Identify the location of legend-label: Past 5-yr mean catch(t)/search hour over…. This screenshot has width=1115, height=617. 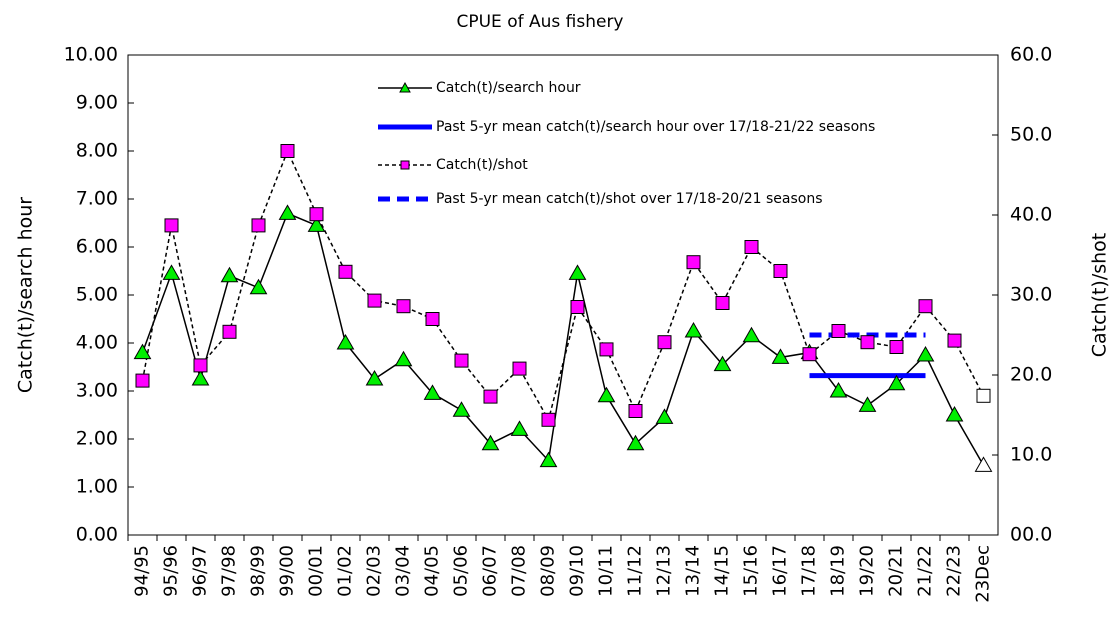
(655, 127).